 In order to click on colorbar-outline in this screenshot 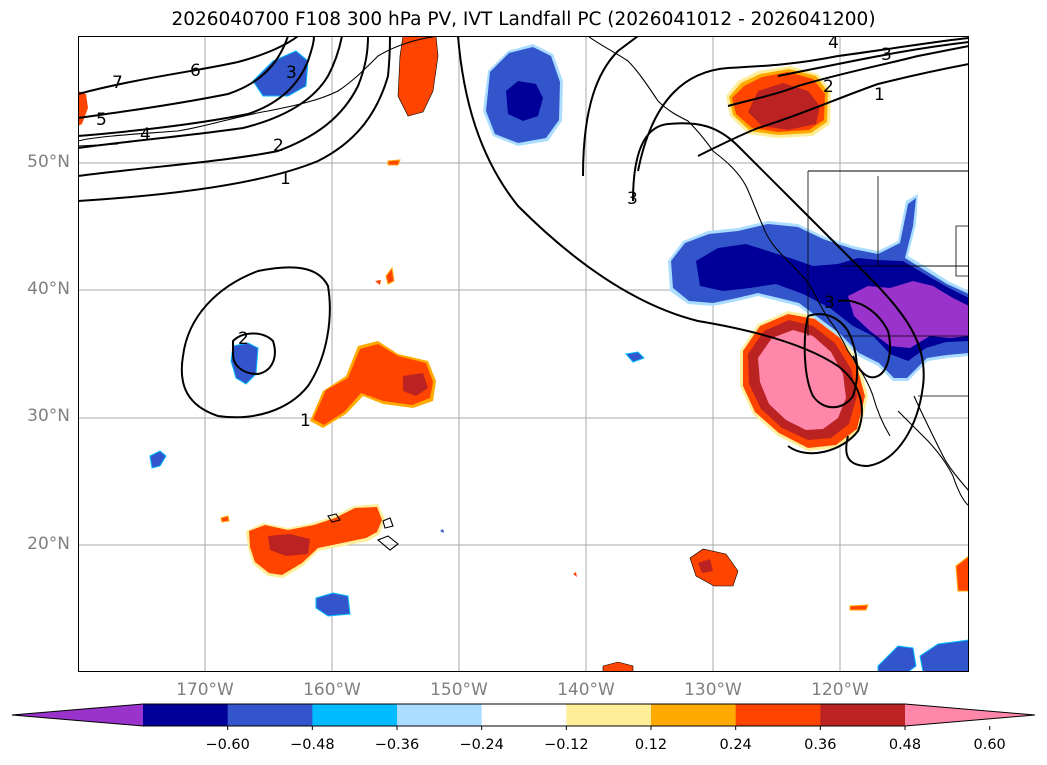, I will do `click(523, 715)`.